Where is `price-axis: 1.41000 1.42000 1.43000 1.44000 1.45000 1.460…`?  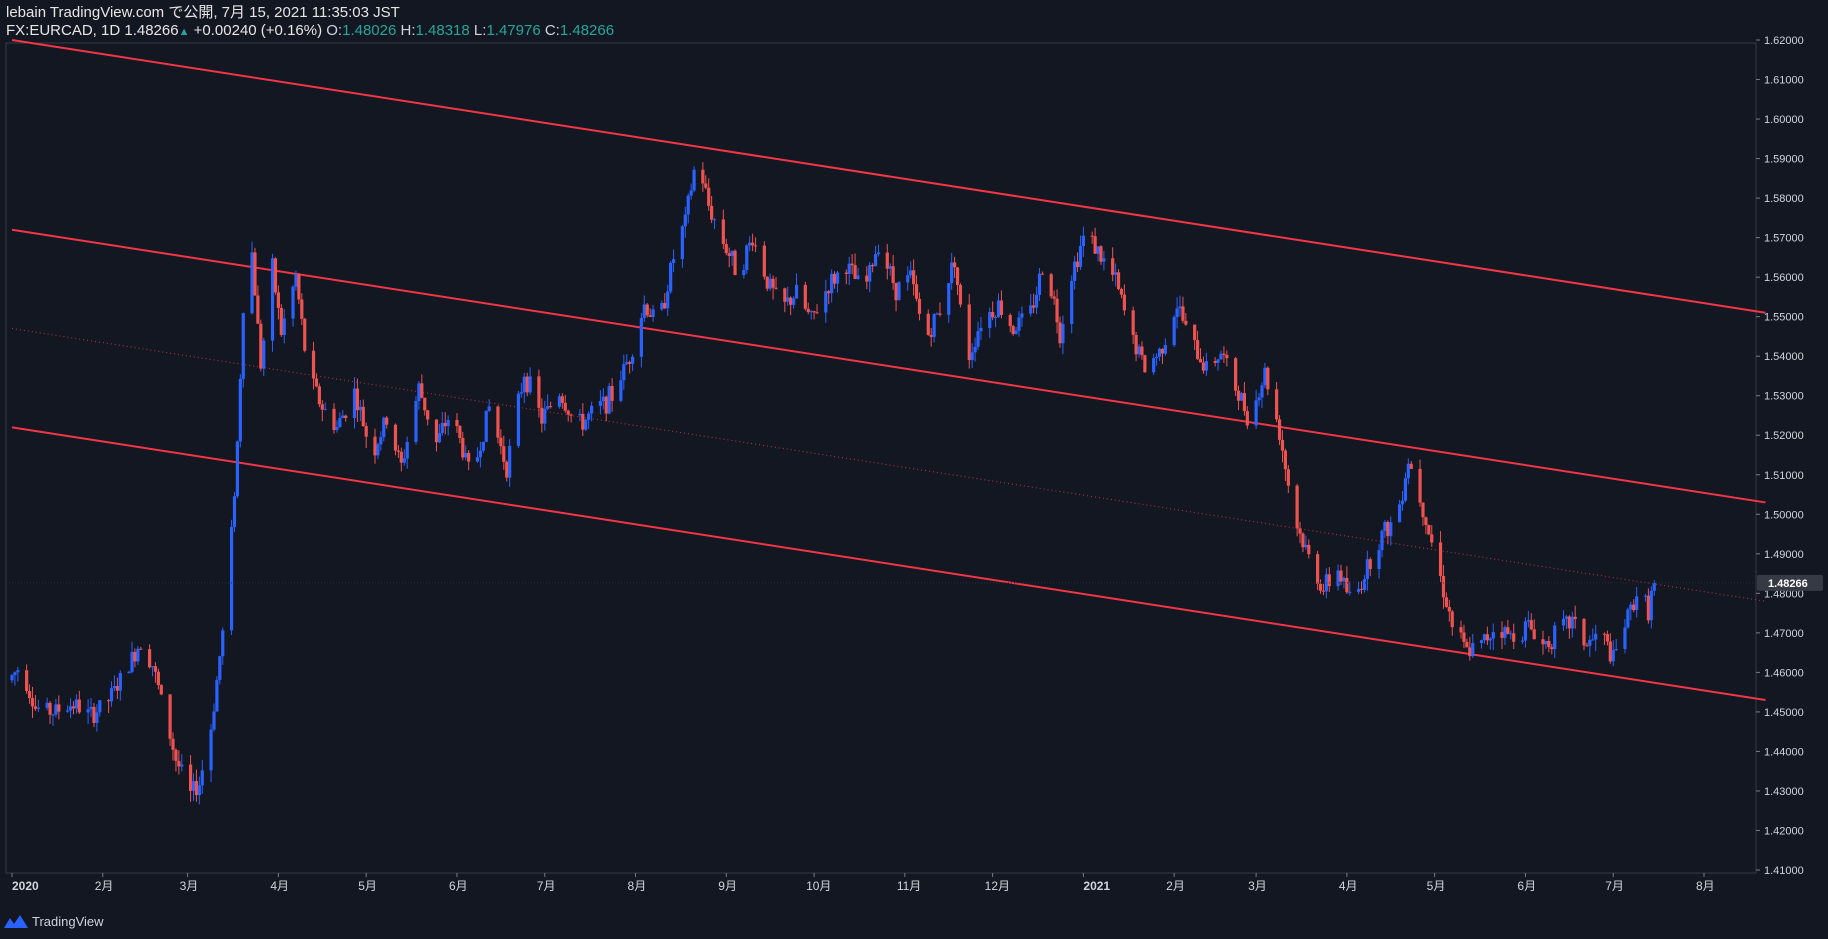 price-axis: 1.41000 1.42000 1.43000 1.44000 1.45000 1.460… is located at coordinates (1780, 456).